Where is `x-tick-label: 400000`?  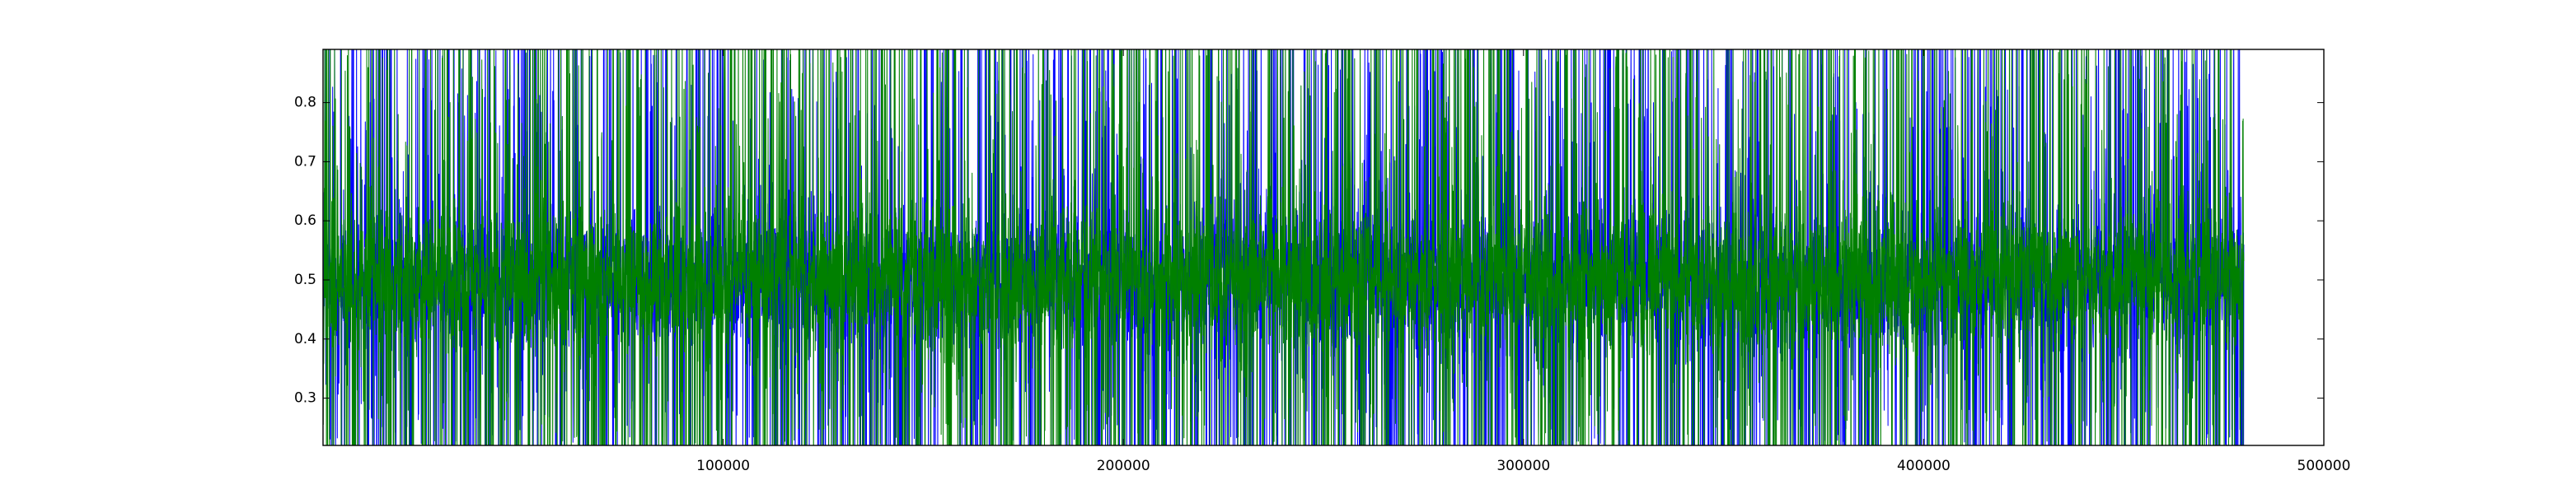 x-tick-label: 400000 is located at coordinates (1924, 466).